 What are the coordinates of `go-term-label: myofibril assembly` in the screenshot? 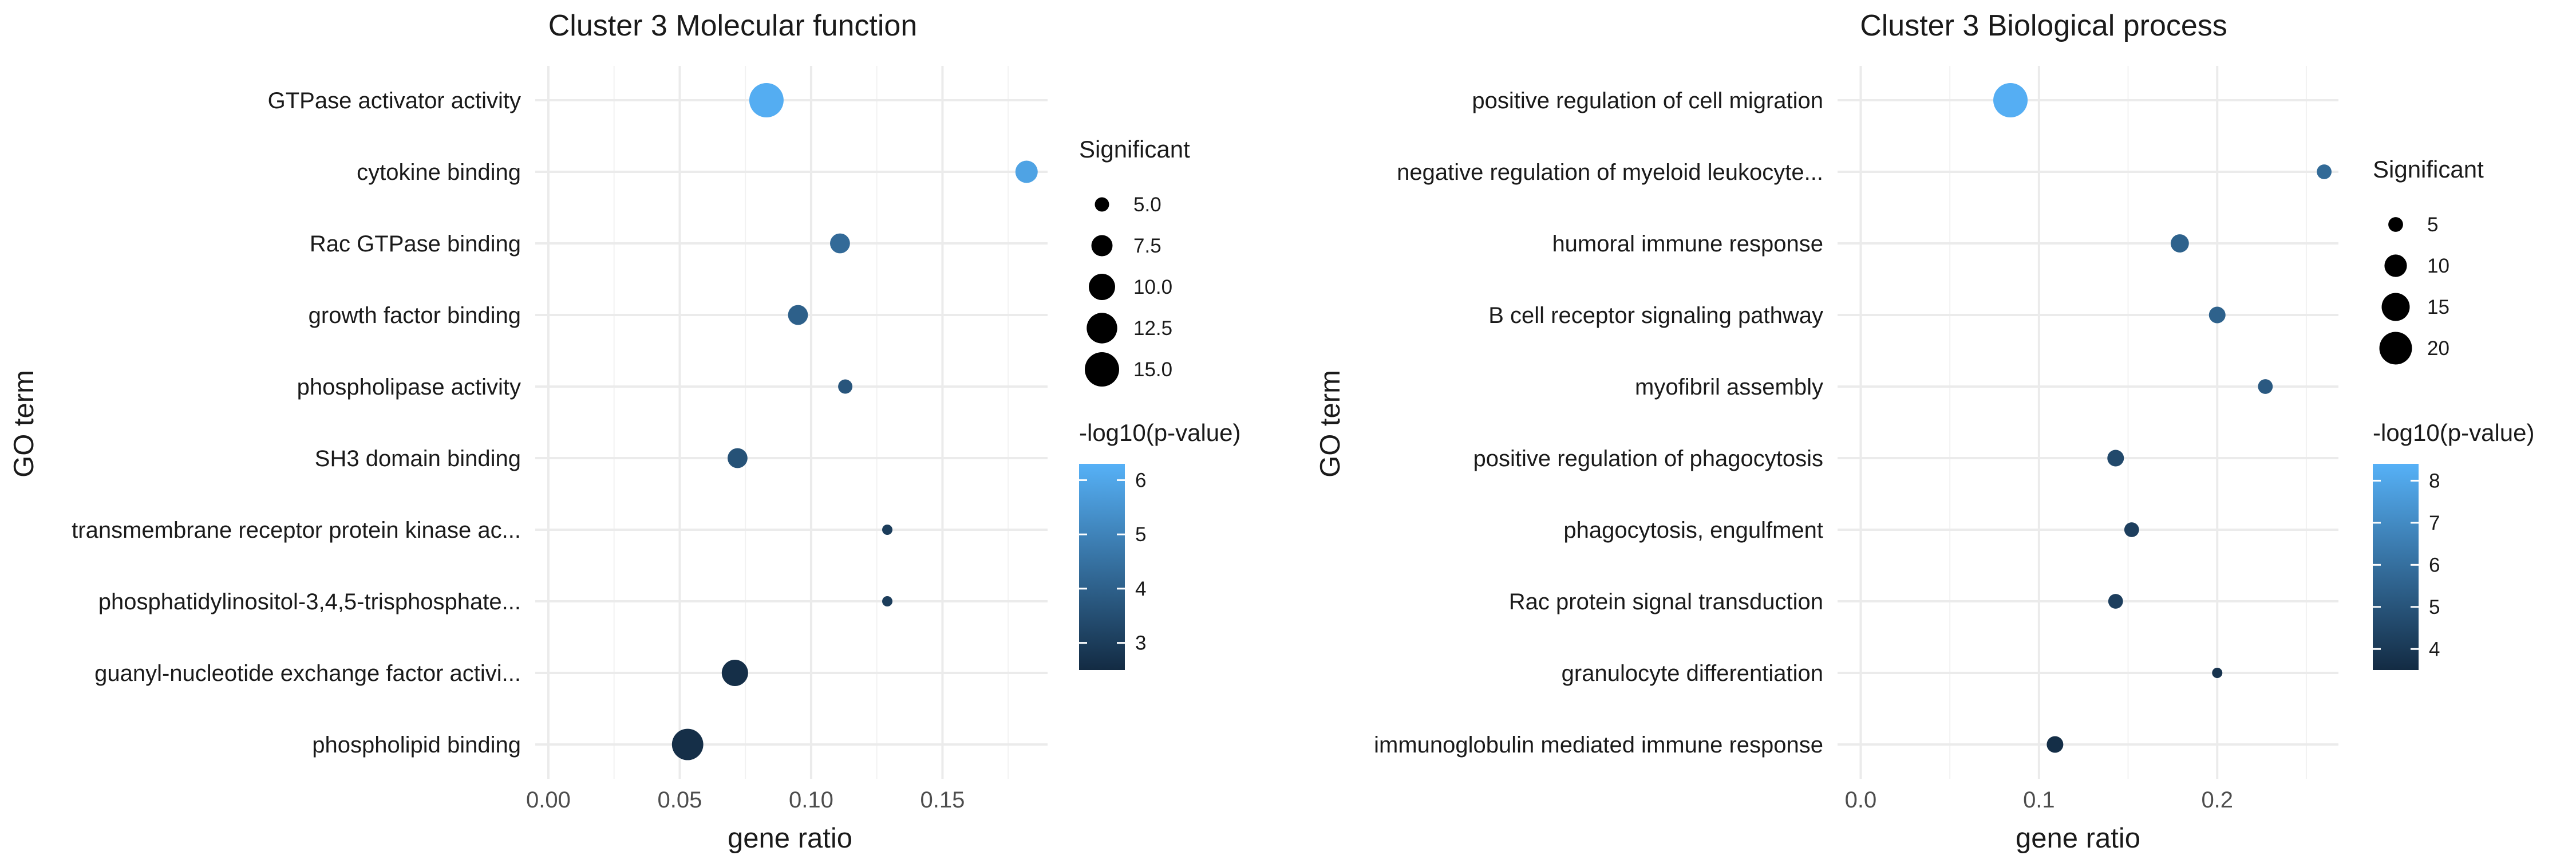 It's located at (1729, 387).